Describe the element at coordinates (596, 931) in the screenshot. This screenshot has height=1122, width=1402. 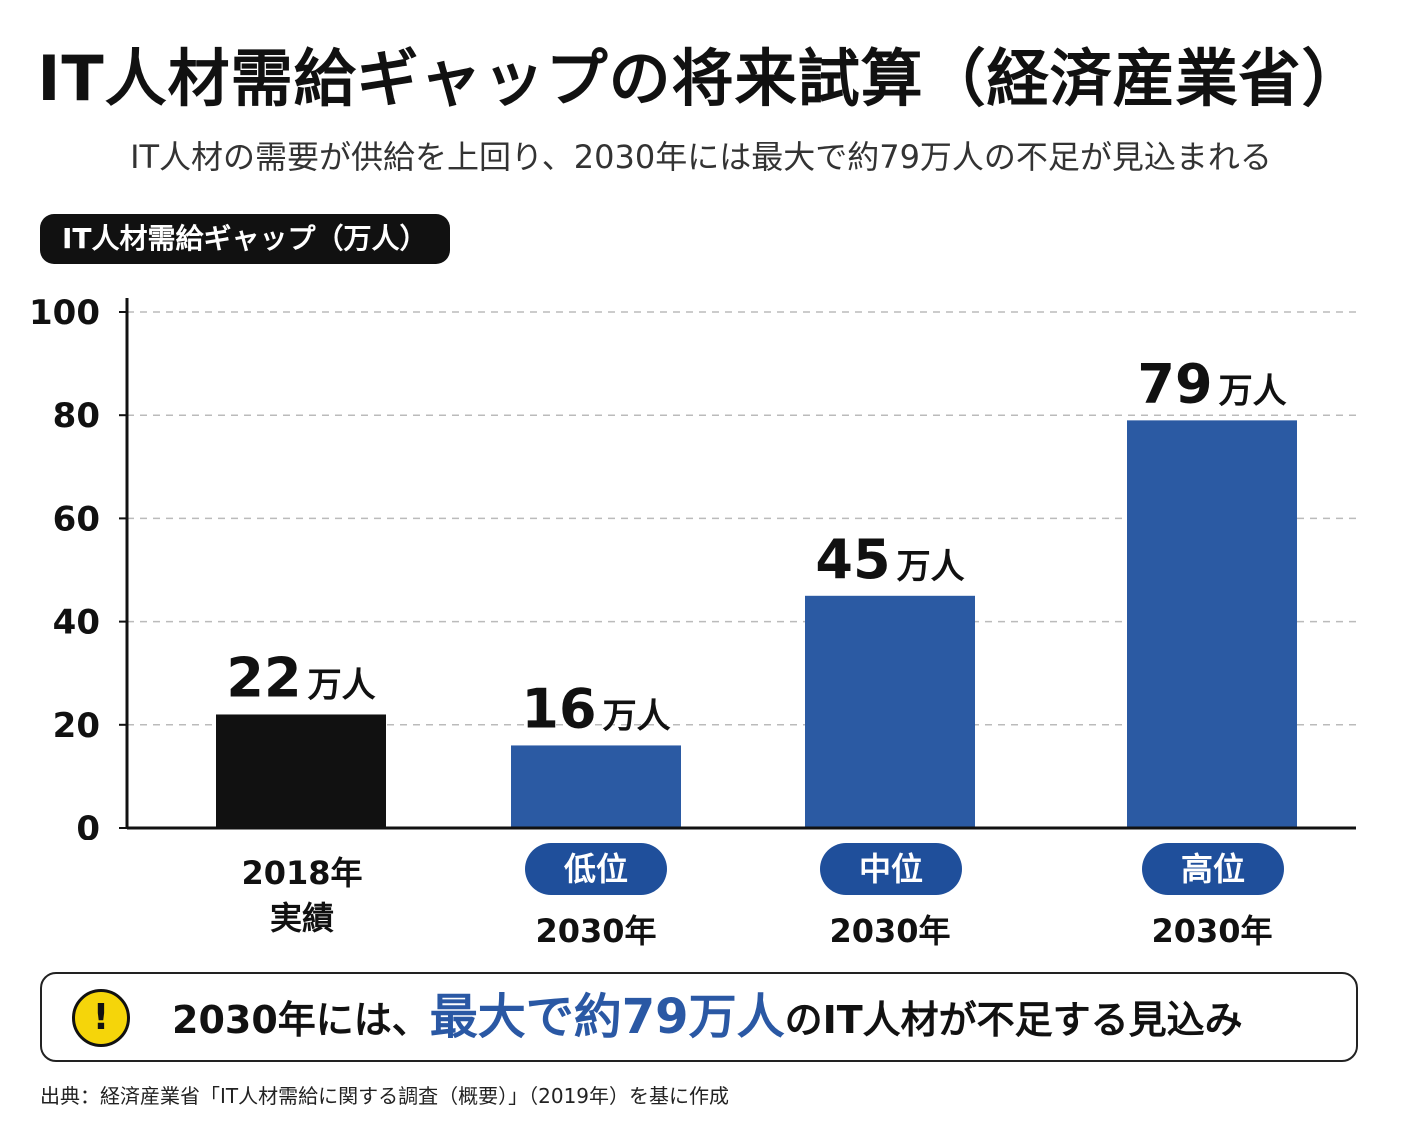
I see `x-label-low-year: 2030年` at that location.